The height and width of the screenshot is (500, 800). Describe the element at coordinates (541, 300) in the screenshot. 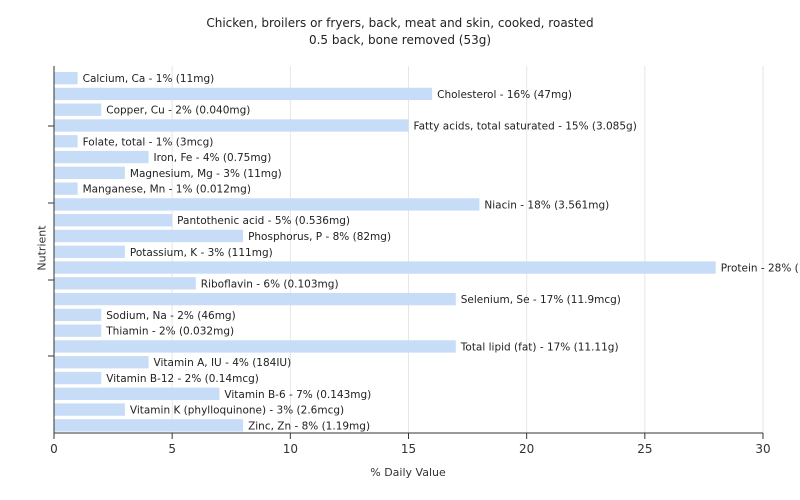

I see `bar-label: Selenium, Se - 17% (11.9mcg)` at that location.